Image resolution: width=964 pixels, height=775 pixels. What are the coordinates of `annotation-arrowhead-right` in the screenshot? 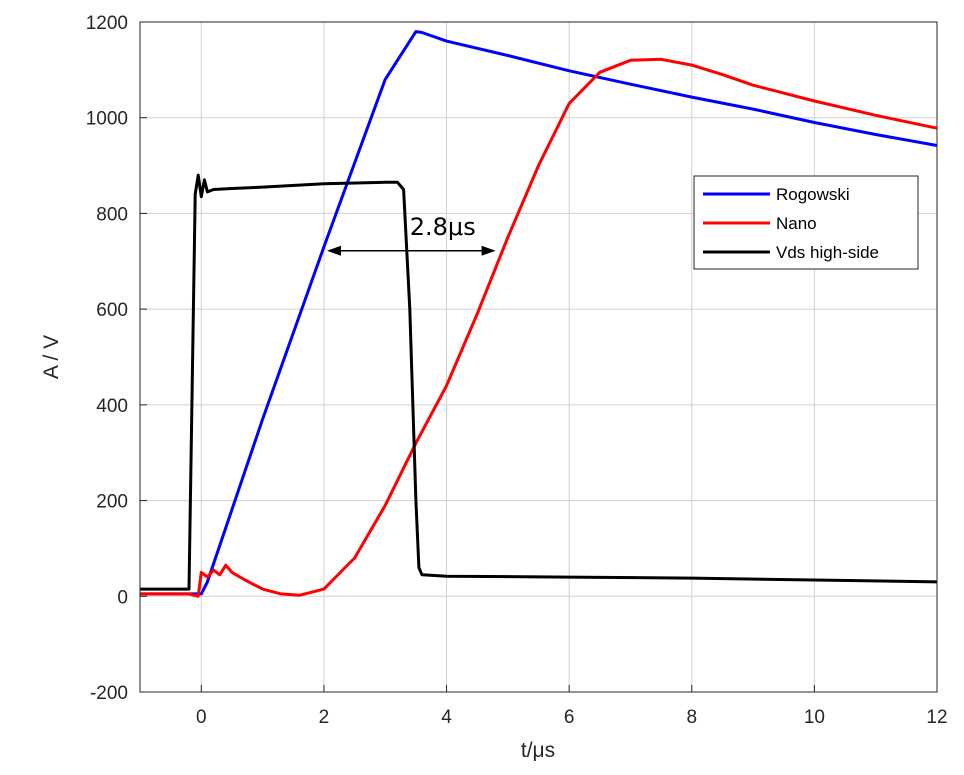 It's located at (488, 250).